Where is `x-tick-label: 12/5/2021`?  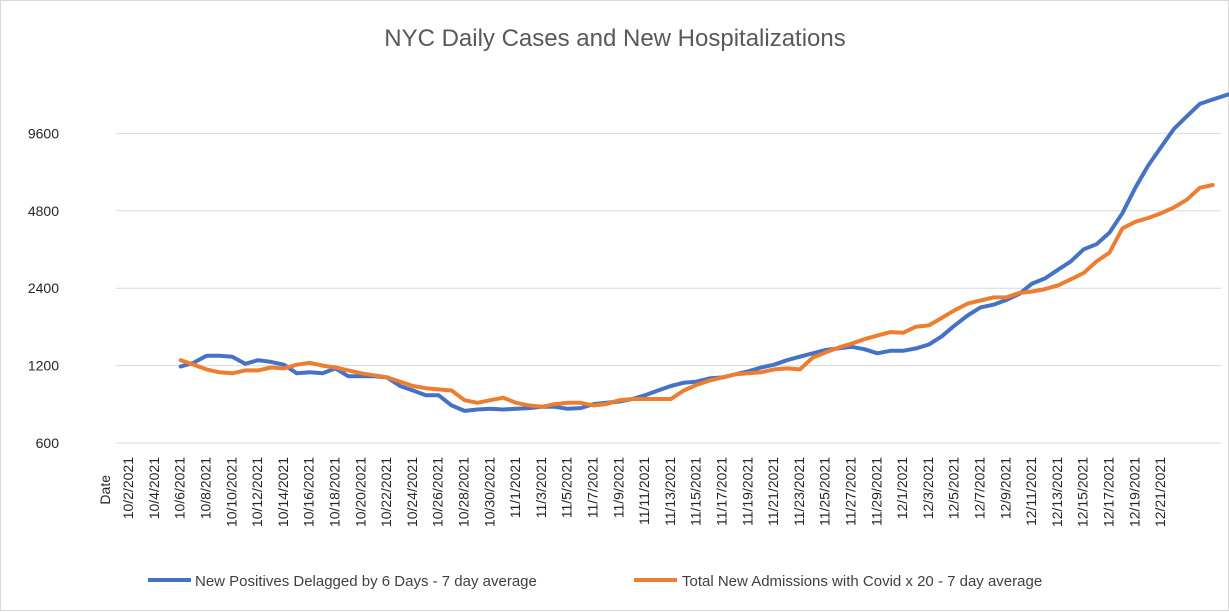 x-tick-label: 12/5/2021 is located at coordinates (954, 488).